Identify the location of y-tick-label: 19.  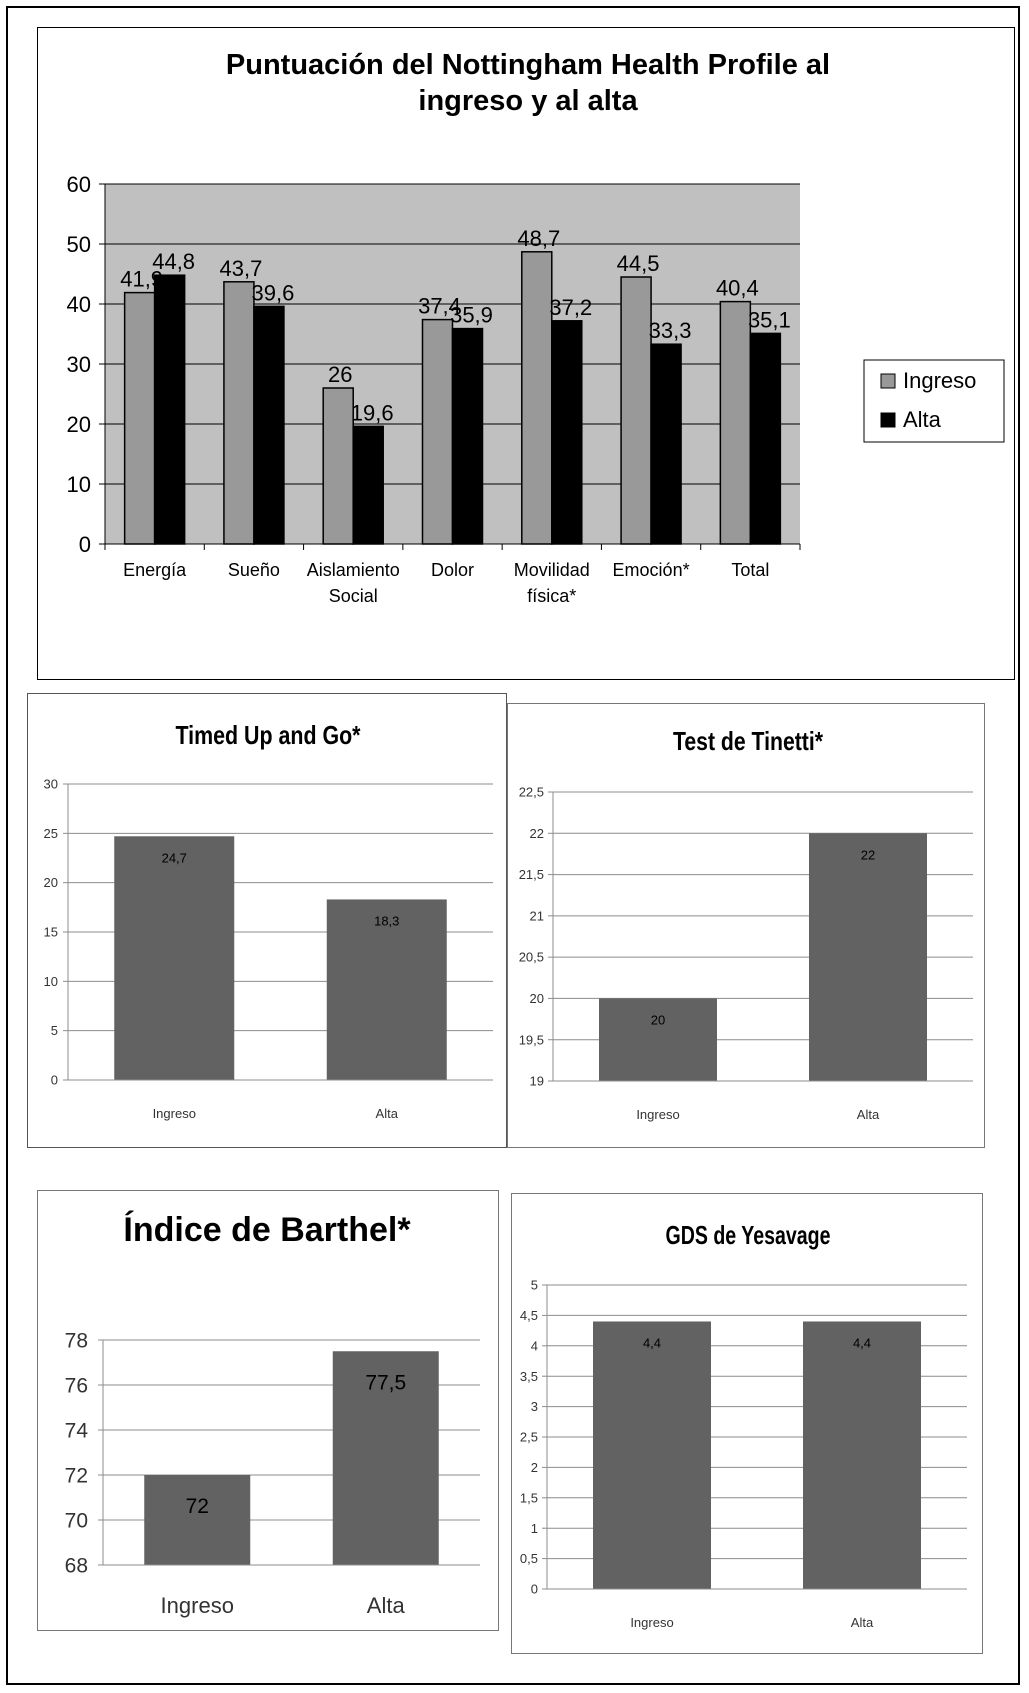
(537, 1081).